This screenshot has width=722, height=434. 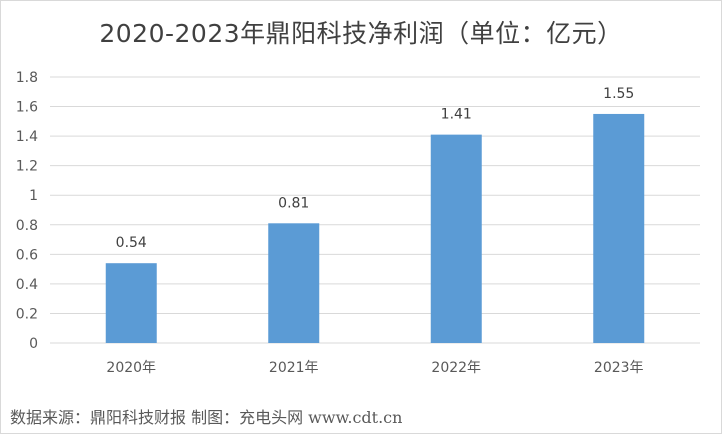 I want to click on y-tick-label: 0.2, so click(x=27, y=314).